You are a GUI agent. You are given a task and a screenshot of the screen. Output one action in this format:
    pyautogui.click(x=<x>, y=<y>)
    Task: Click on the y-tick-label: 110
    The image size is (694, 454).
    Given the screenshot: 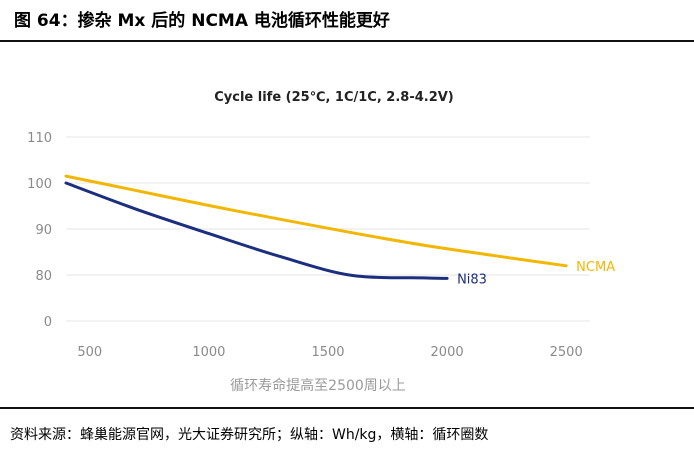 What is the action you would take?
    pyautogui.click(x=39, y=138)
    